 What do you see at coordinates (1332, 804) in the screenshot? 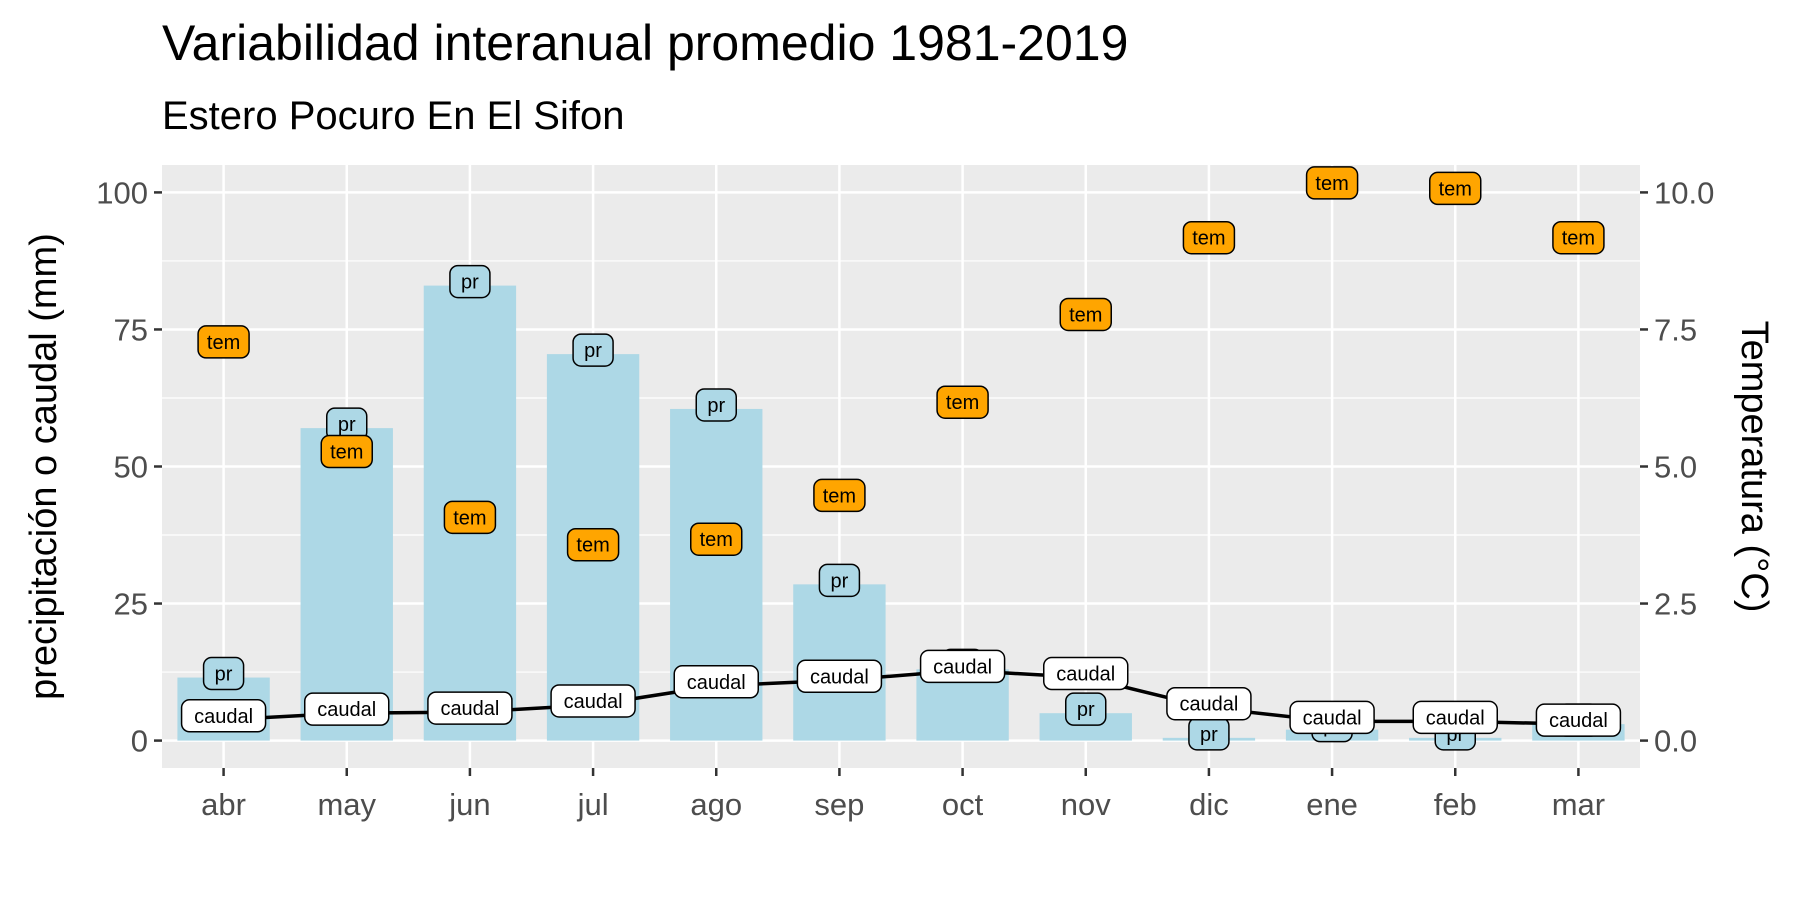
I see `x-tick-label: ene` at bounding box center [1332, 804].